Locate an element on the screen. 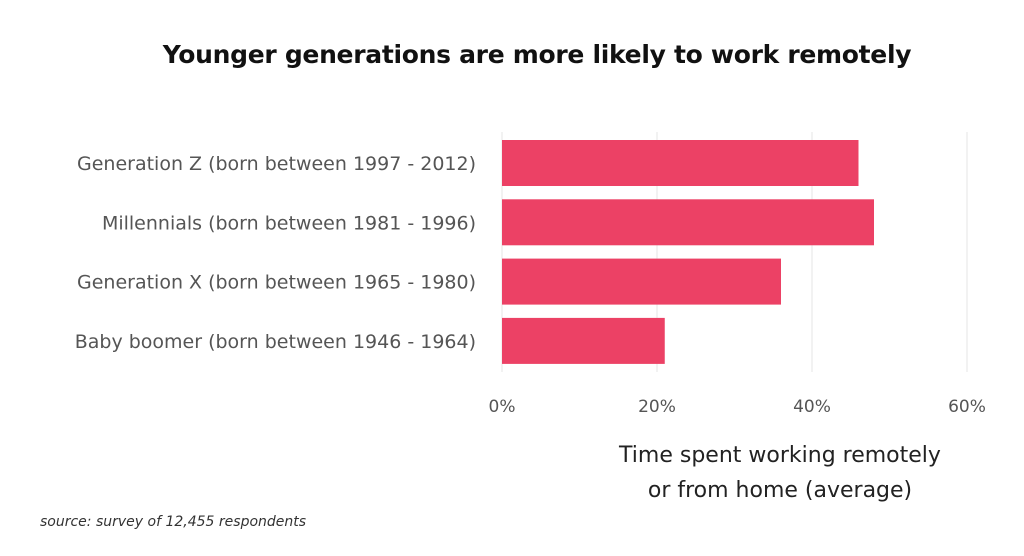 This screenshot has width=1024, height=556. category-label: Generation Z (born between 1997 - 2012) is located at coordinates (276, 164).